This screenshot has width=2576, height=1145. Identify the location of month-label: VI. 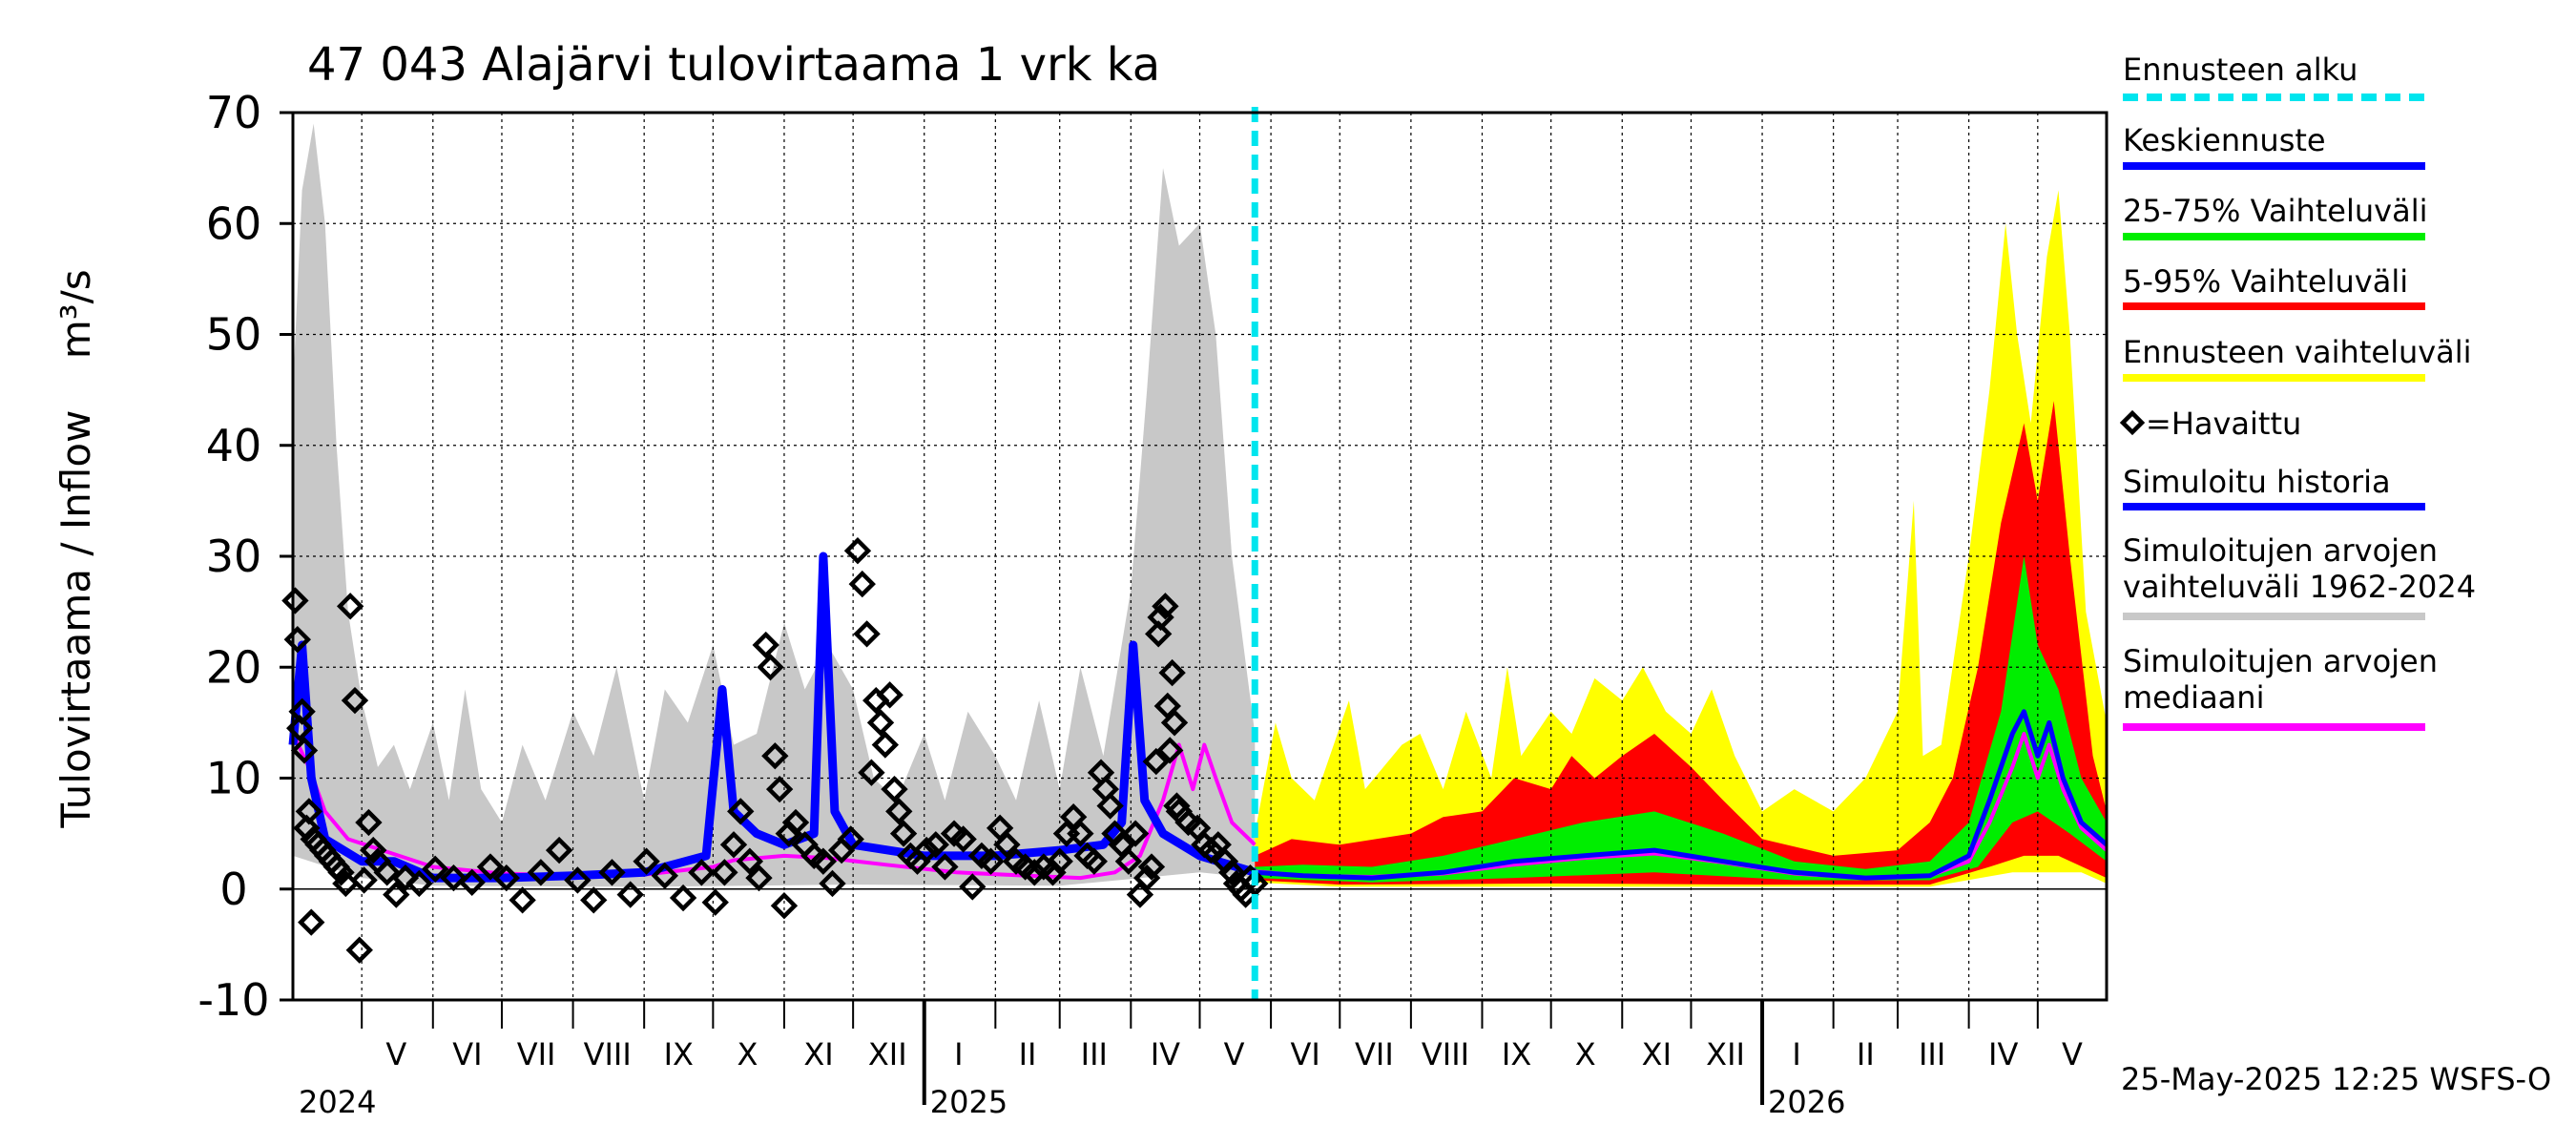
(1305, 1054).